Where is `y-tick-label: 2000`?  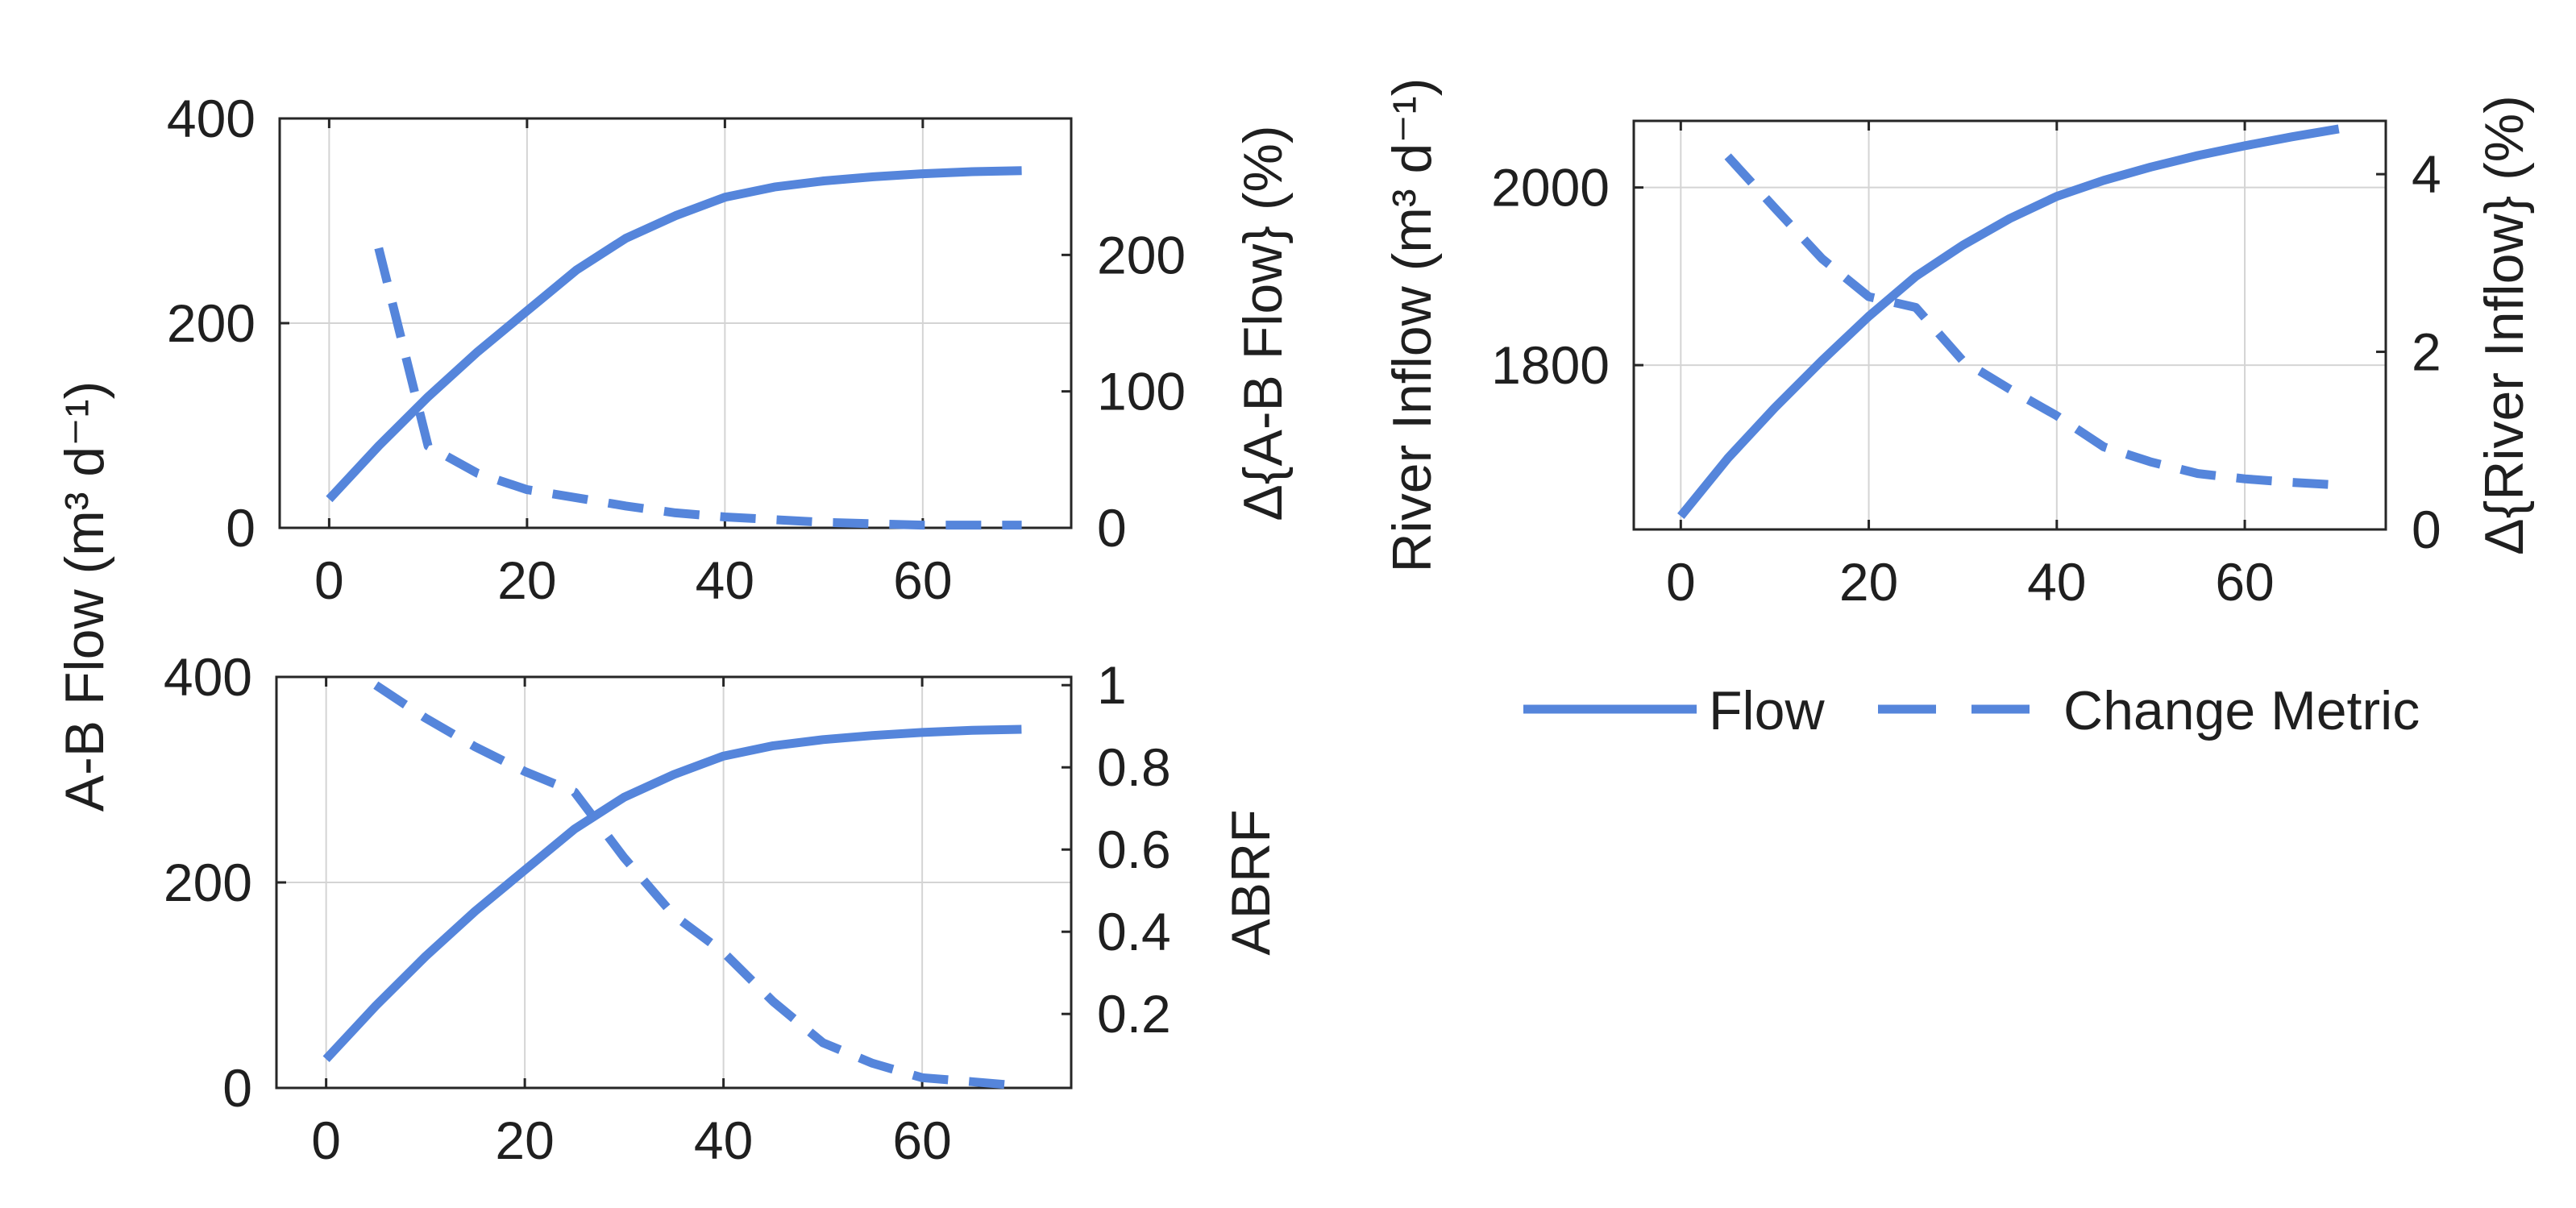
y-tick-label: 2000 is located at coordinates (1550, 188).